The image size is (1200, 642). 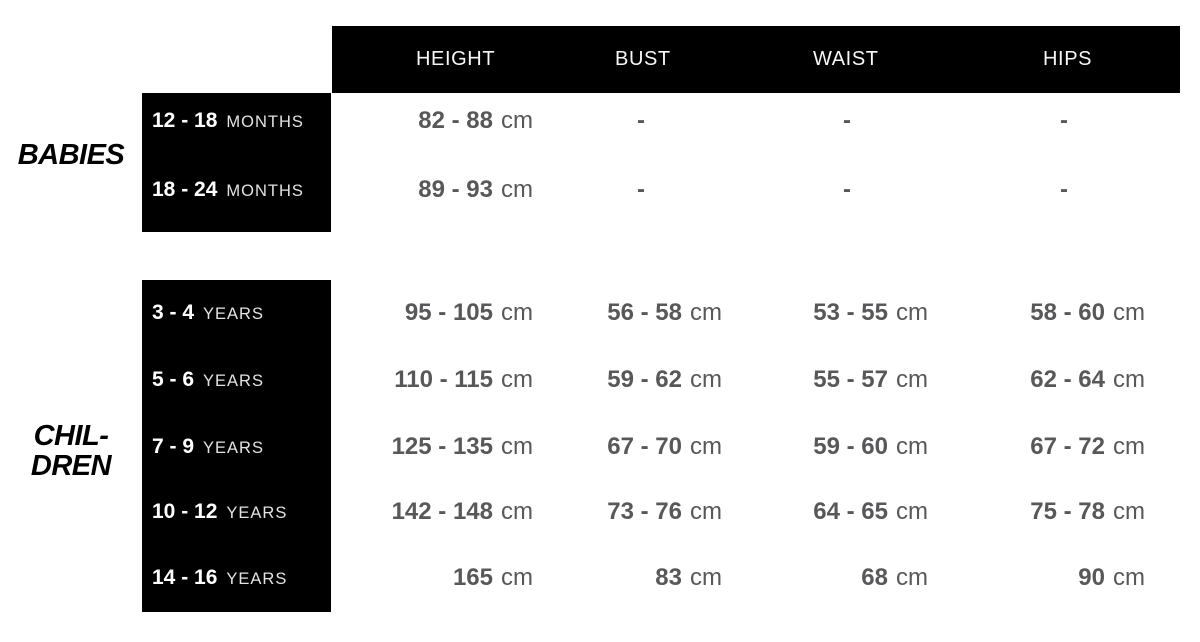 I want to click on section-label-children: CHIL- DREN, so click(x=71, y=451).